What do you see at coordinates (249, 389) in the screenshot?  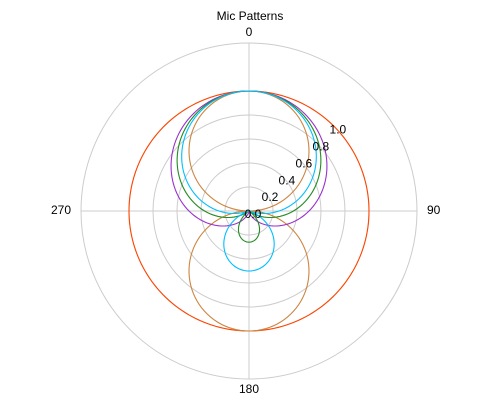 I see `angle-tick-label-2: 180` at bounding box center [249, 389].